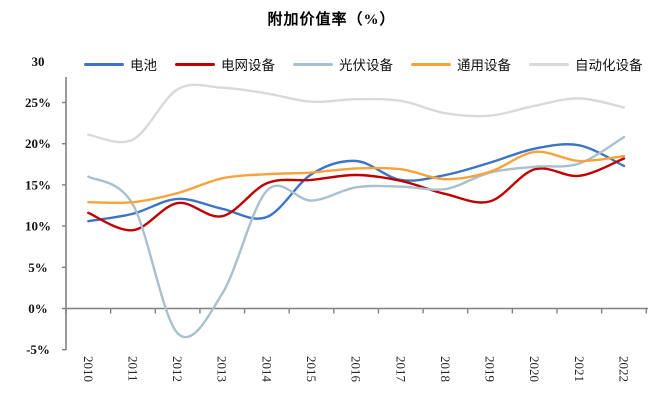  What do you see at coordinates (88, 369) in the screenshot?
I see `x-axis-label: 2010` at bounding box center [88, 369].